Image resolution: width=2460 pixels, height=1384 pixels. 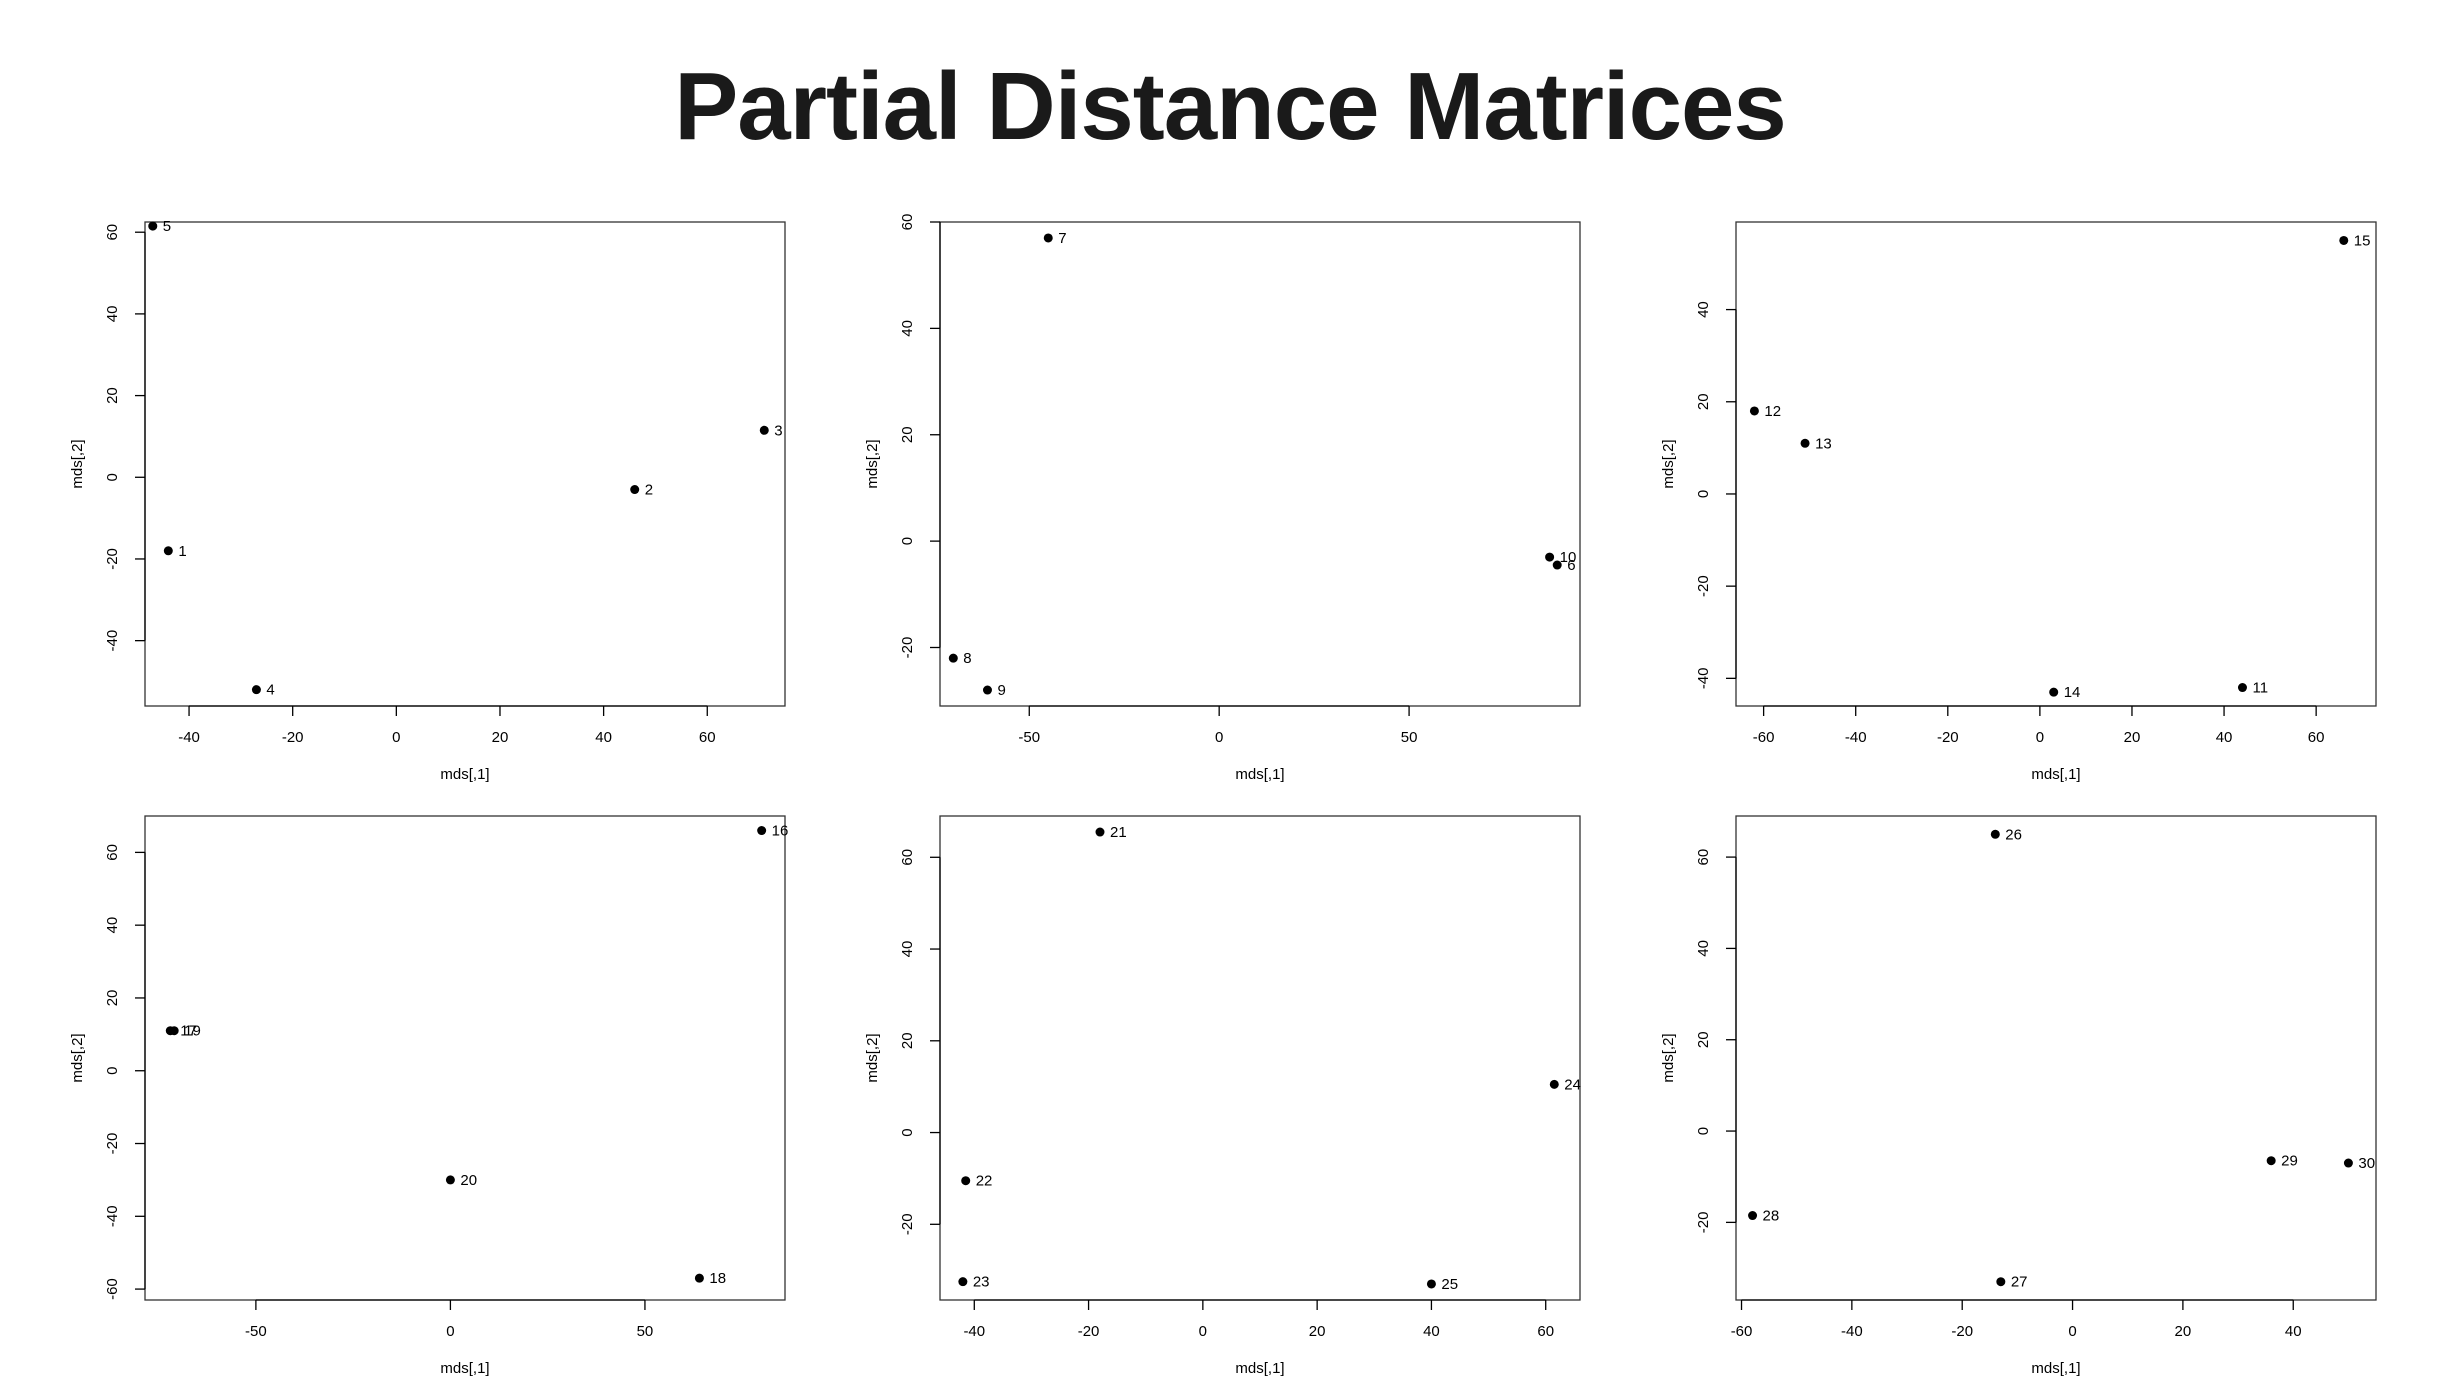 I want to click on point-label: 28, so click(x=1771, y=1216).